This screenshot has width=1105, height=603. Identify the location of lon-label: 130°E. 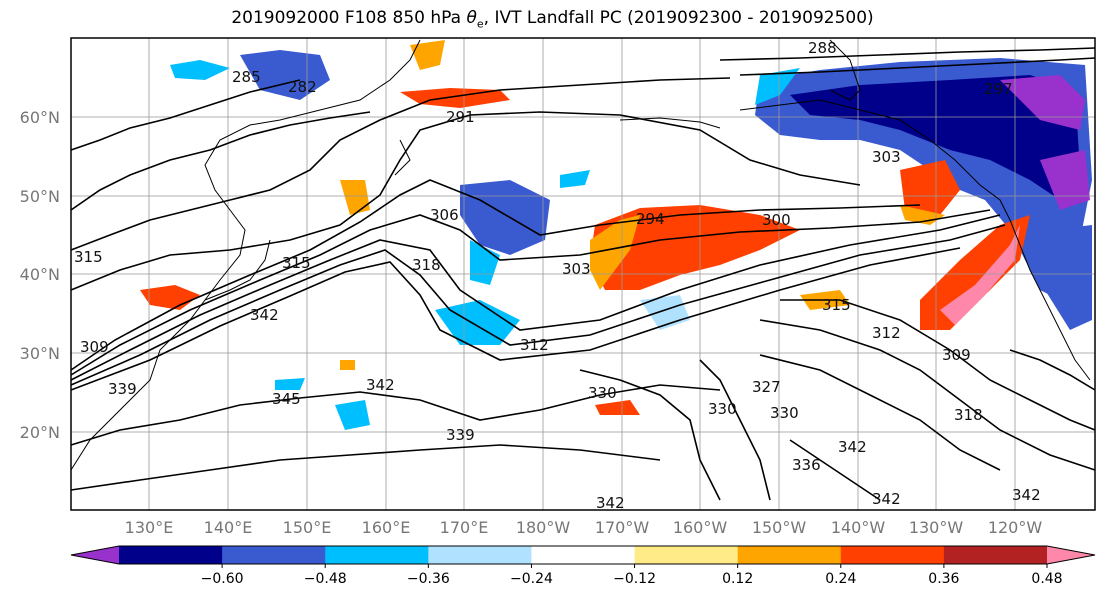
(149, 527).